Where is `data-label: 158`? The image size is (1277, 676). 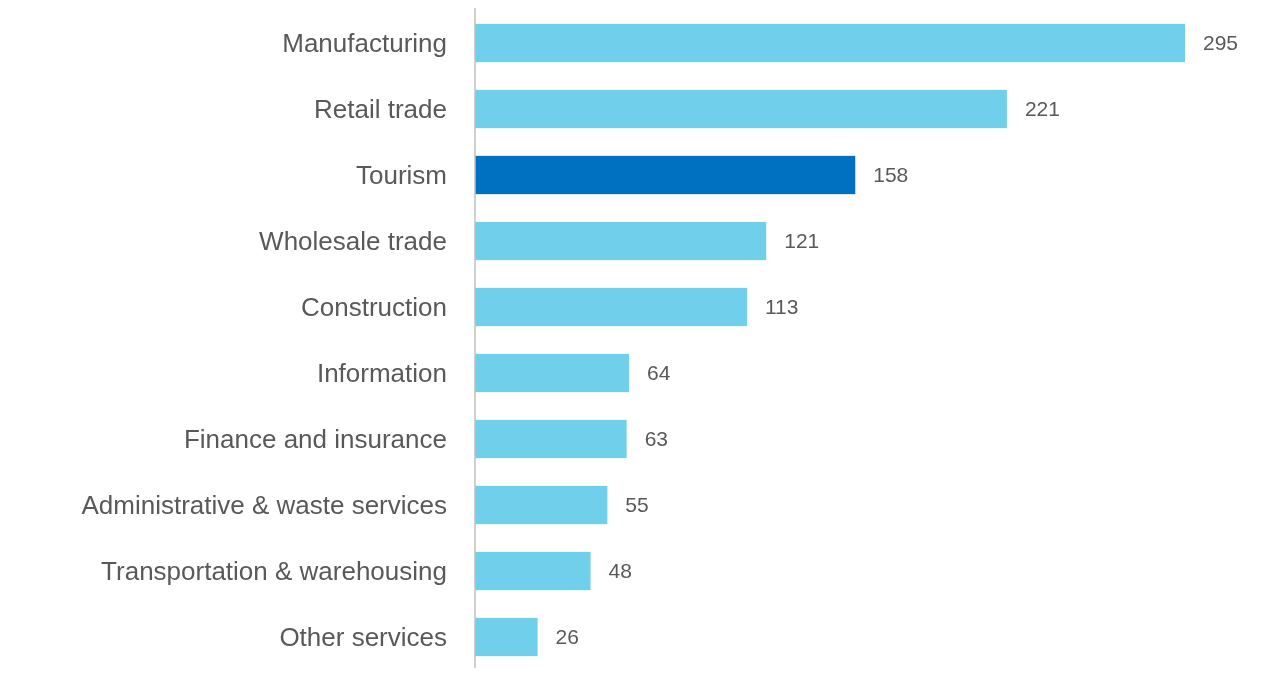 data-label: 158 is located at coordinates (891, 175).